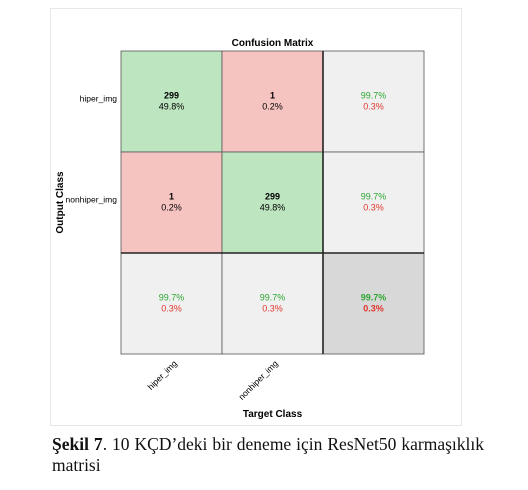 This screenshot has width=528, height=490. I want to click on x-axis-label: Target Class, so click(273, 414).